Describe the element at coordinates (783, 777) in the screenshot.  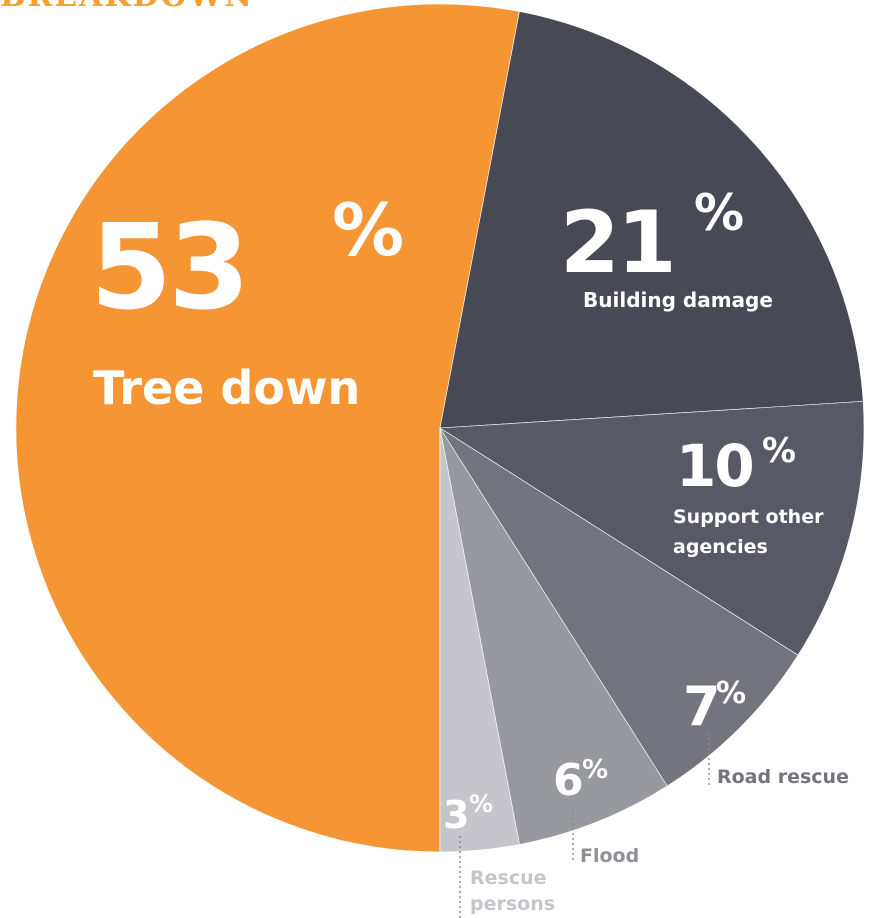
I see `category-label-road: Road rescue` at that location.